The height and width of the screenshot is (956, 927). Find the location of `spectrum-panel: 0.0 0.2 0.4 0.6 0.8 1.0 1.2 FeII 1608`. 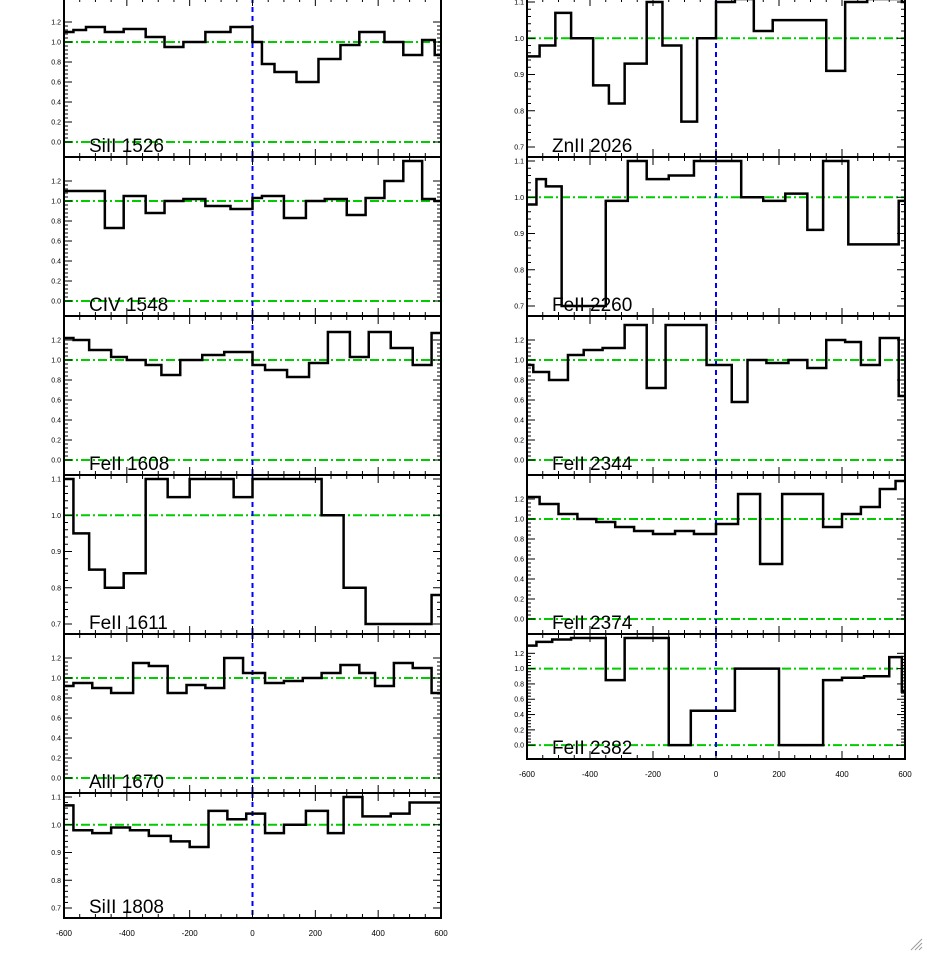

spectrum-panel: 0.0 0.2 0.4 0.6 0.8 1.0 1.2 FeII 1608 is located at coordinates (246, 395).